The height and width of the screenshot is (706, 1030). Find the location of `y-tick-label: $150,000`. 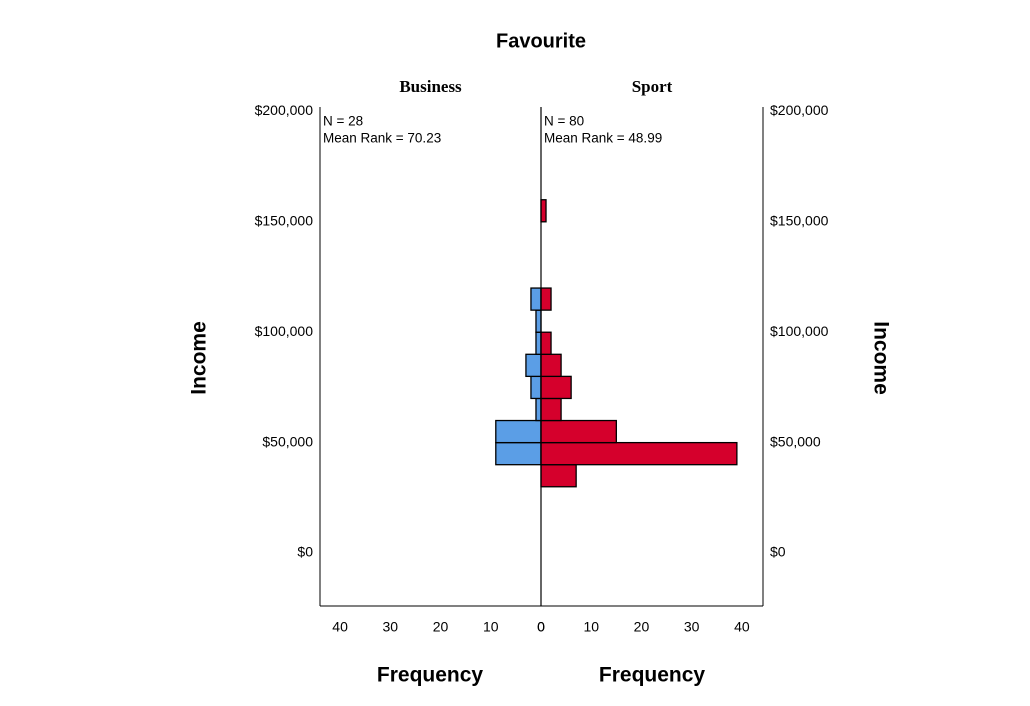

y-tick-label: $150,000 is located at coordinates (284, 221).